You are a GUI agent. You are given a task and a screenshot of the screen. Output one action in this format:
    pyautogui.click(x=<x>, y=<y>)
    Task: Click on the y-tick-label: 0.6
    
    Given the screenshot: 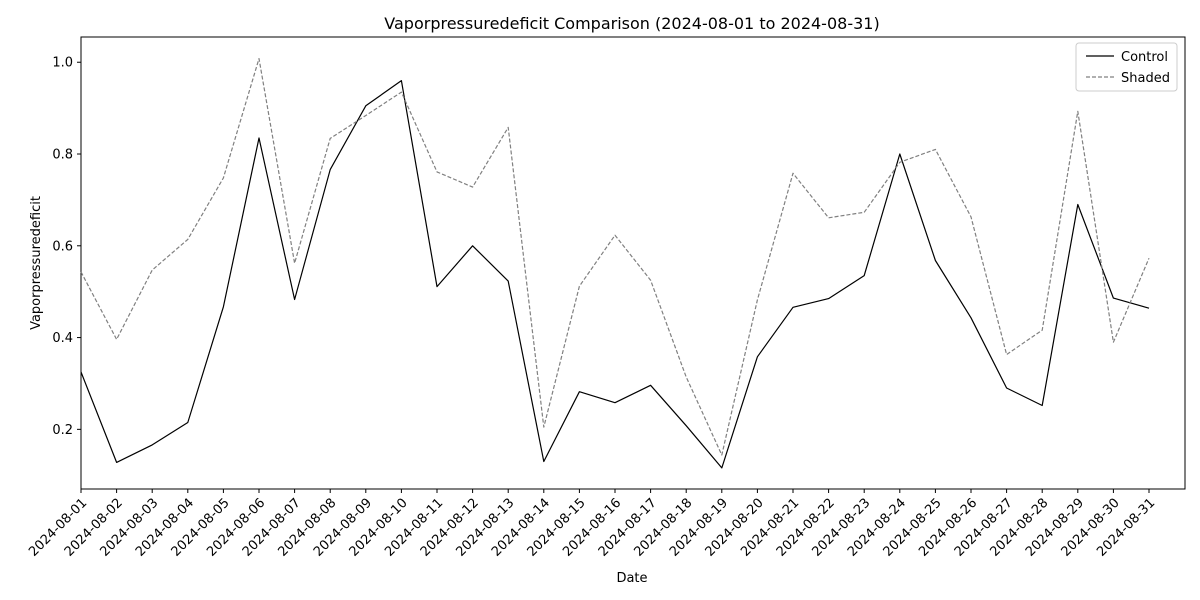 What is the action you would take?
    pyautogui.click(x=62, y=246)
    